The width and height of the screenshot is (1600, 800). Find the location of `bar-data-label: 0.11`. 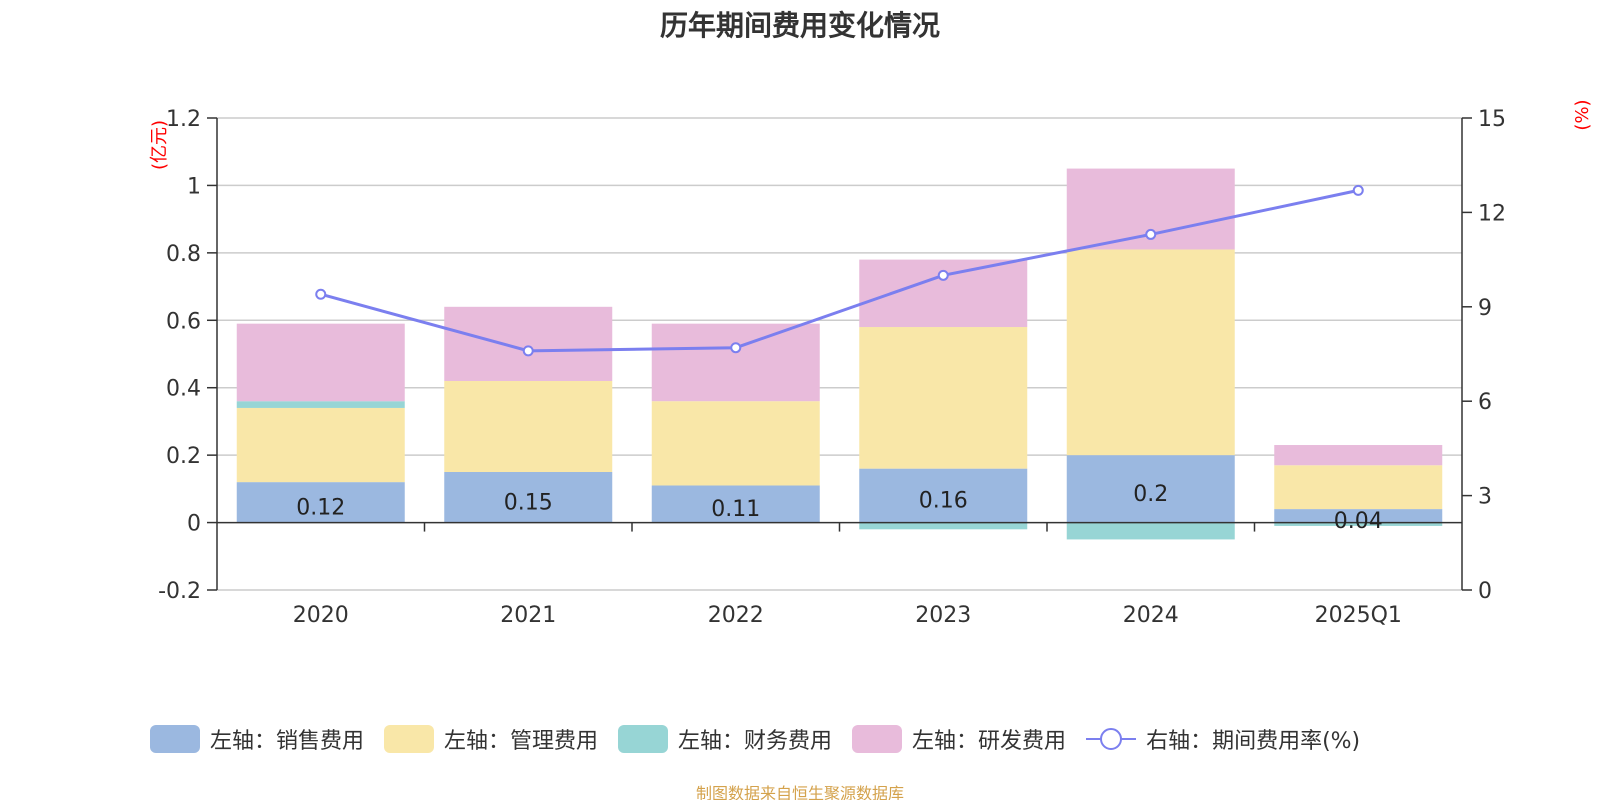

bar-data-label: 0.11 is located at coordinates (735, 509).